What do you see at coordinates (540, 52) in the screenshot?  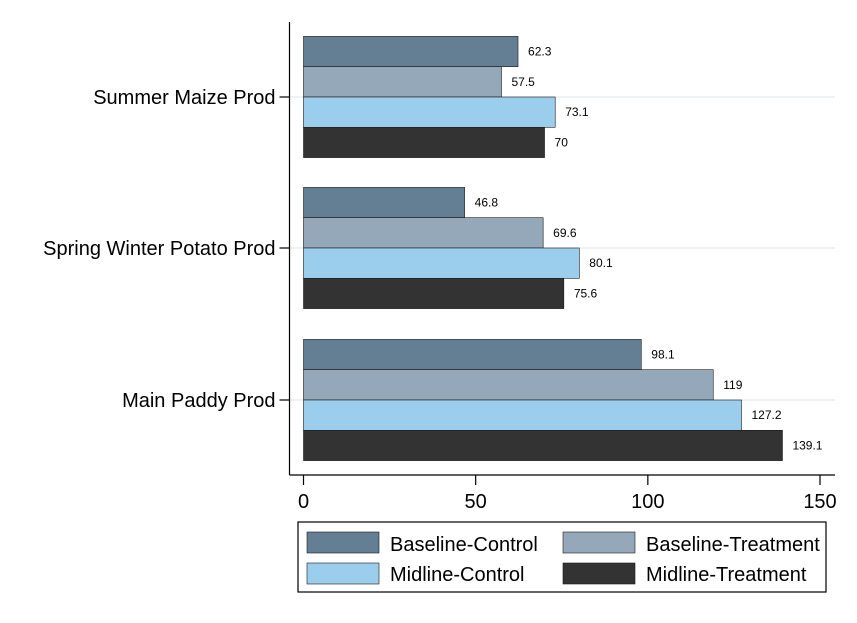 I see `data-label-summer-maize-prod-baseline-control: 62.3` at bounding box center [540, 52].